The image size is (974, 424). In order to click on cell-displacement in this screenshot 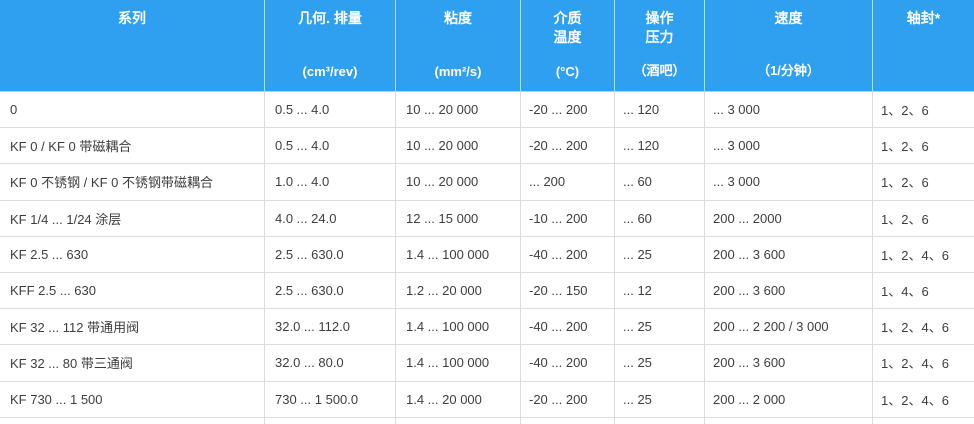, I will do `click(329, 420)`.